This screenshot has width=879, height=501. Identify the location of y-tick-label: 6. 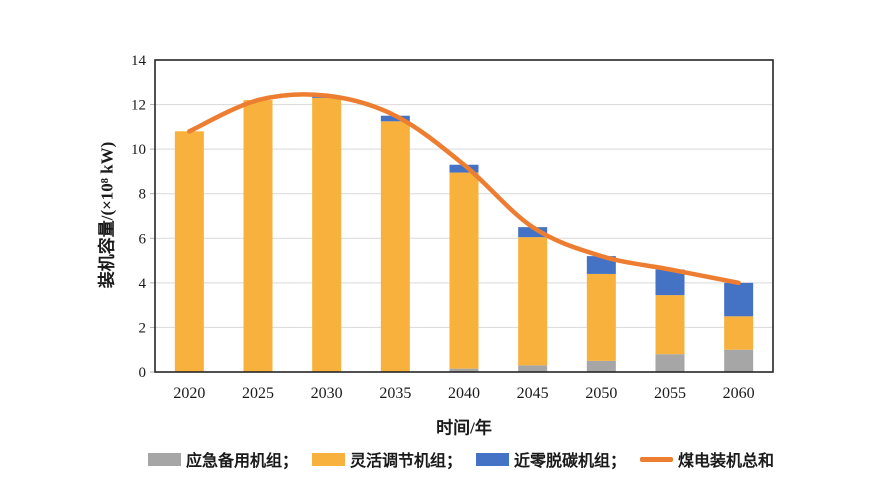
(143, 239).